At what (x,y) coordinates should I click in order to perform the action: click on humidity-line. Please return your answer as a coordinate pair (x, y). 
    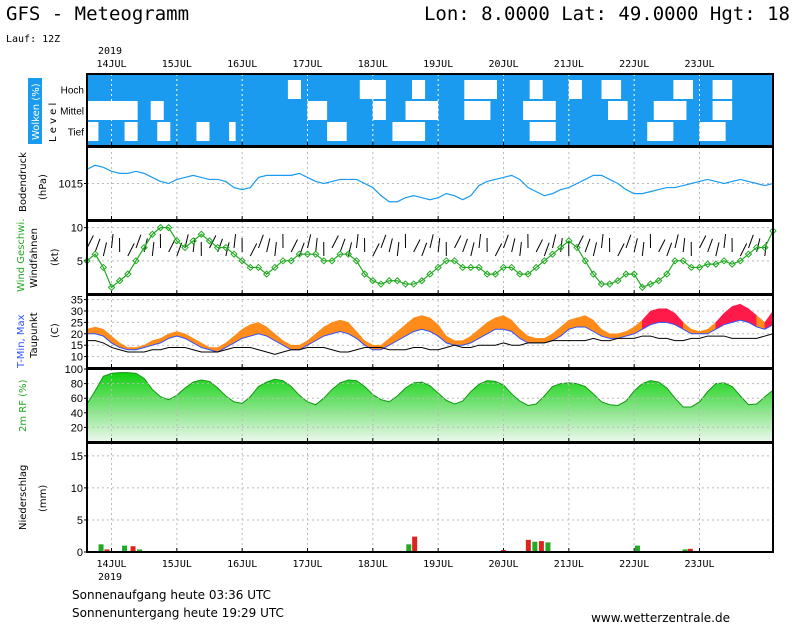
    Looking at the image, I should click on (430, 390).